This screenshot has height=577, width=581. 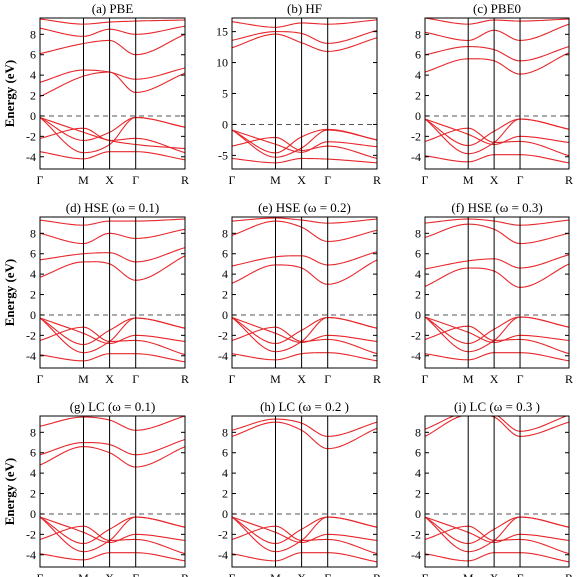 I want to click on panel-pbe: -4 -2 0 2 4 6 8 Γ M X Γ R (a) PBE Energy (eV), so click(x=95, y=94).